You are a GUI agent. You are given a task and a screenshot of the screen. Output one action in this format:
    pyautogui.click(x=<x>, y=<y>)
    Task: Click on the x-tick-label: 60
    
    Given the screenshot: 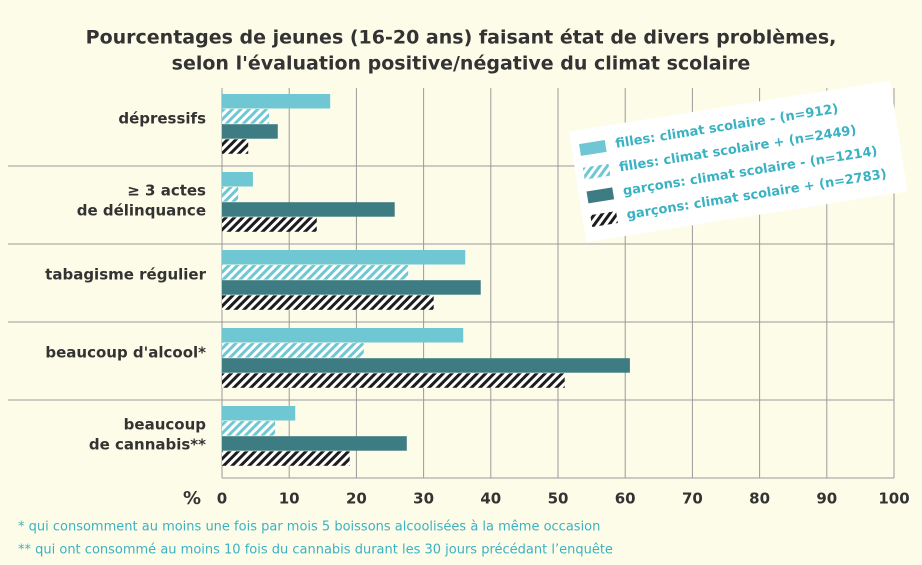 What is the action you would take?
    pyautogui.click(x=625, y=499)
    